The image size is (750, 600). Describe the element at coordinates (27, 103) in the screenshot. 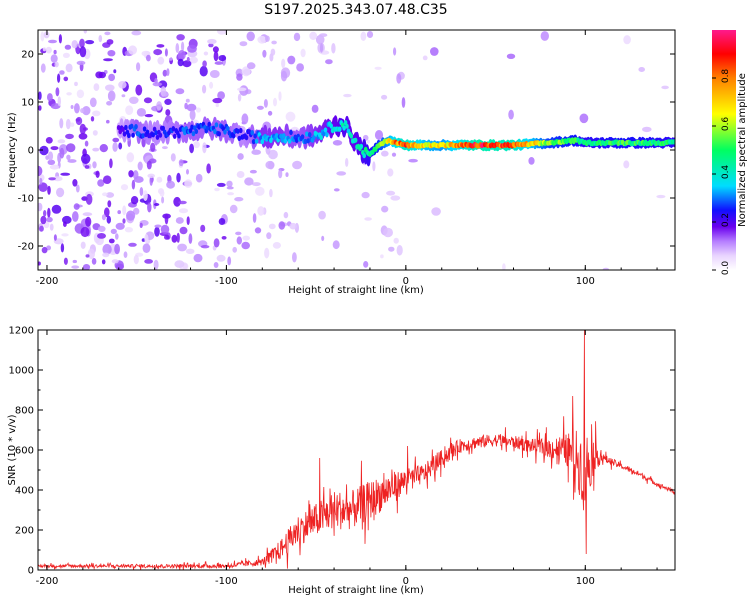

I see `y-tick-label: 10` at that location.